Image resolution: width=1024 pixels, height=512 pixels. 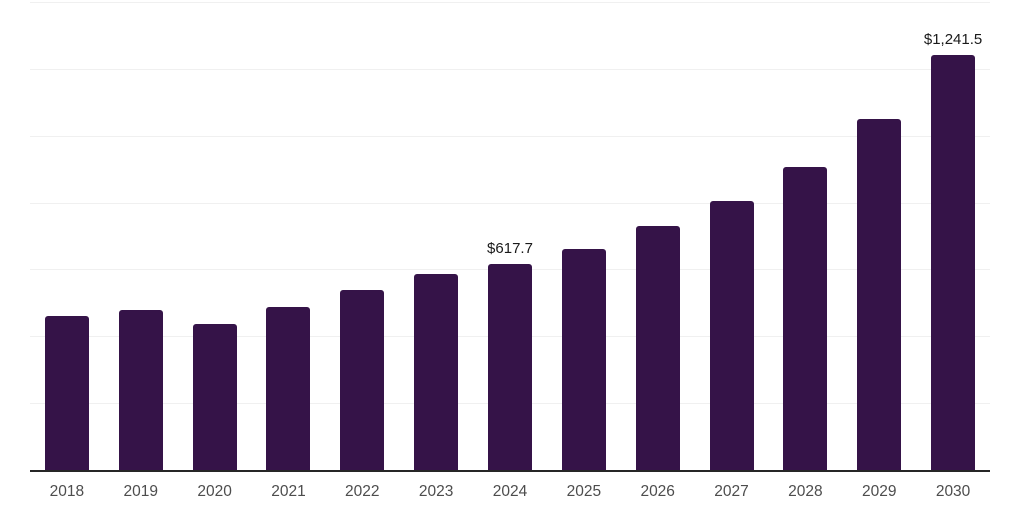 What do you see at coordinates (67, 491) in the screenshot?
I see `x-tick-label-2018: 2018` at bounding box center [67, 491].